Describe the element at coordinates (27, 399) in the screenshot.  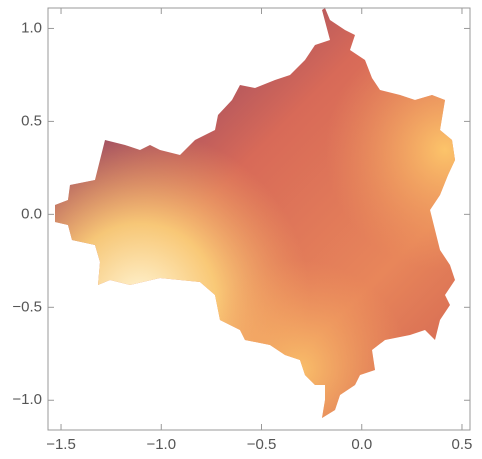
I see `y-tick-label: −1.0` at that location.